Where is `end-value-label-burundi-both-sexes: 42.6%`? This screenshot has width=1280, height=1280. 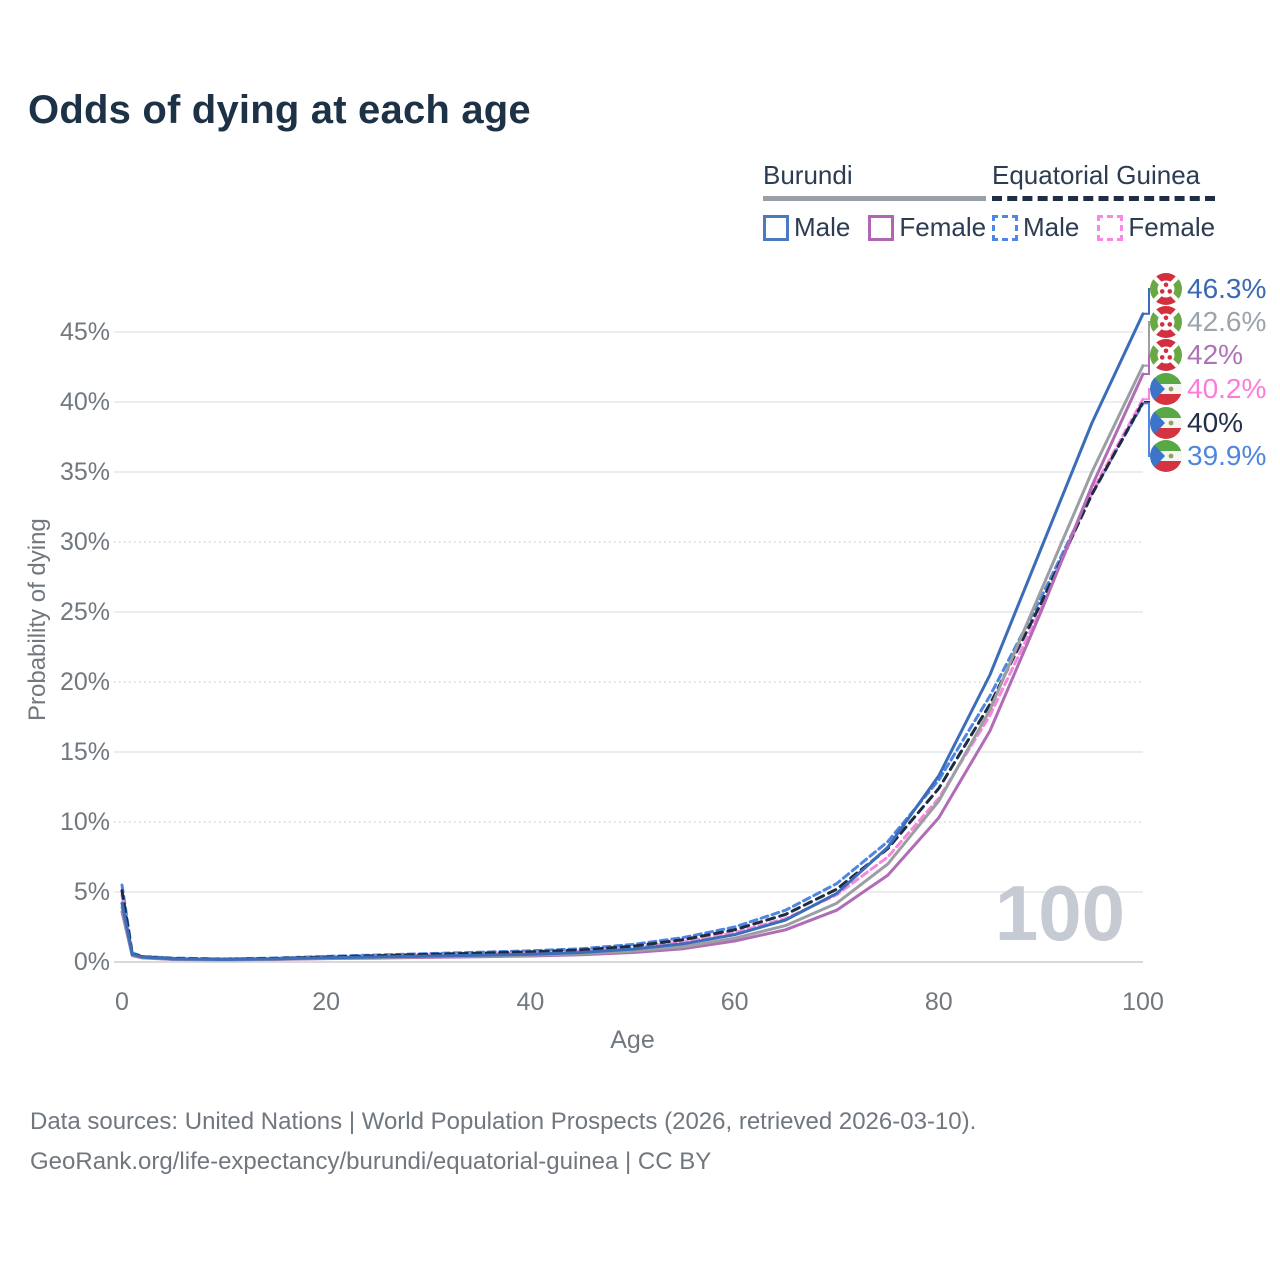 end-value-label-burundi-both-sexes: 42.6% is located at coordinates (1226, 321).